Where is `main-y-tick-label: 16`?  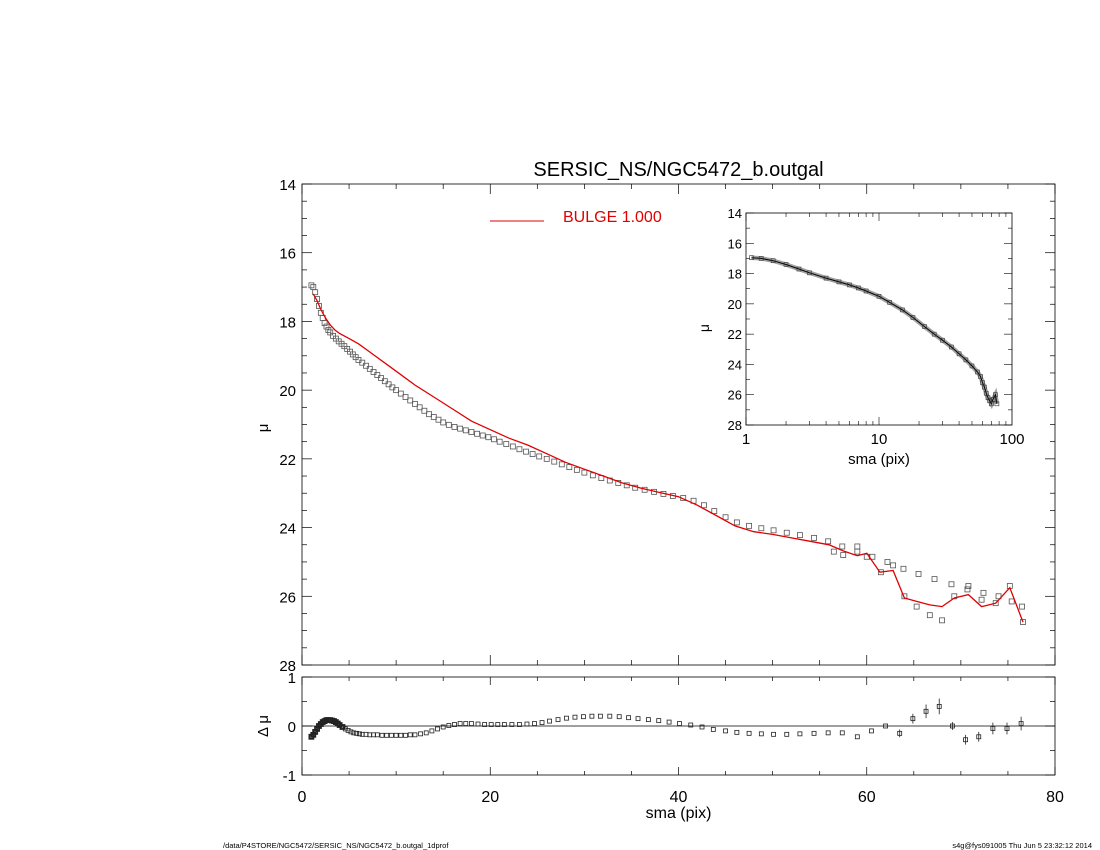 main-y-tick-label: 16 is located at coordinates (287, 254).